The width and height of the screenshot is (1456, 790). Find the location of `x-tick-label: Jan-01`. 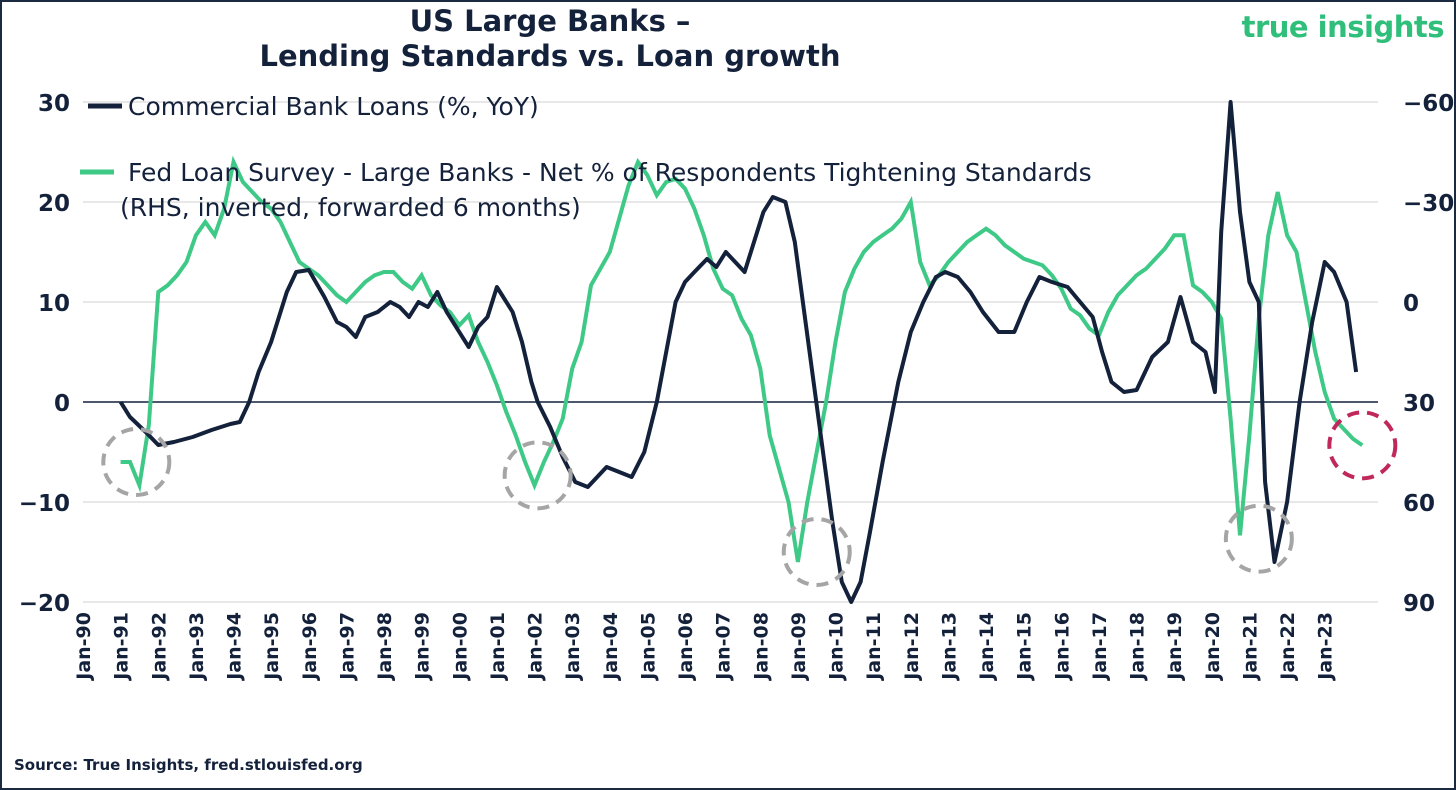

x-tick-label: Jan-01 is located at coordinates (498, 647).